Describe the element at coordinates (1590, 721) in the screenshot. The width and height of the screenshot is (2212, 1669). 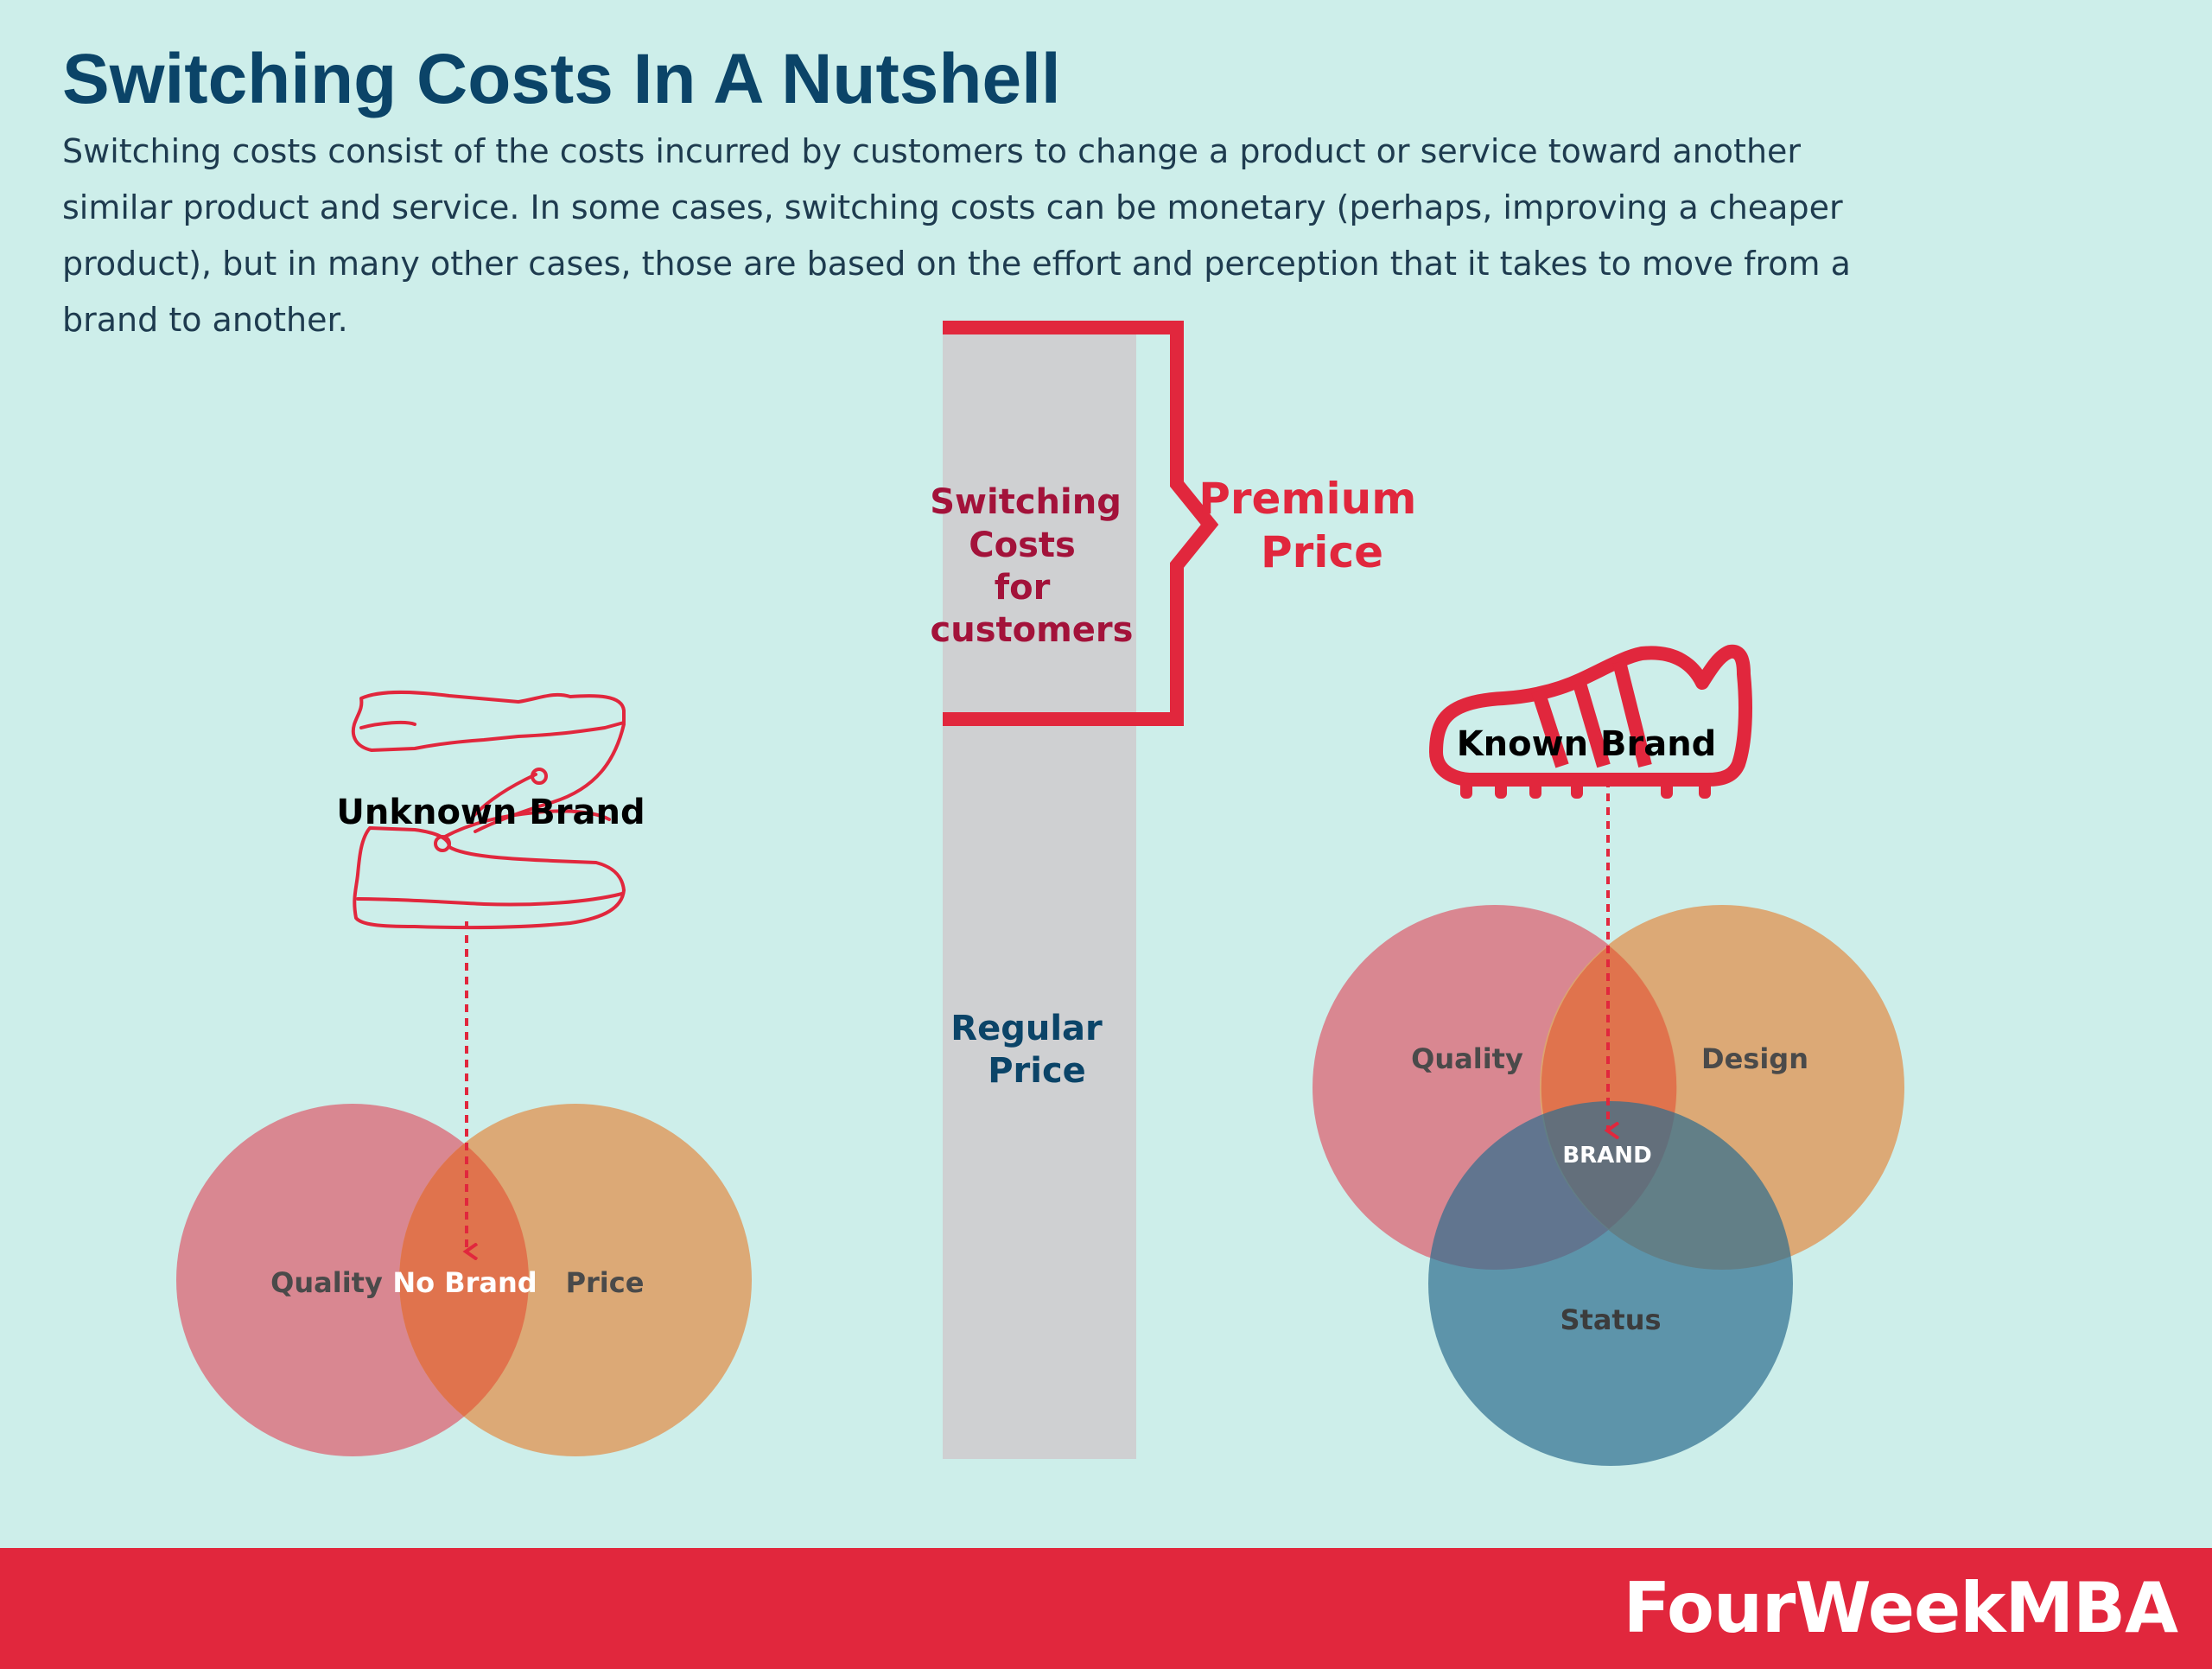
I see `cleat-shoe-icon` at that location.